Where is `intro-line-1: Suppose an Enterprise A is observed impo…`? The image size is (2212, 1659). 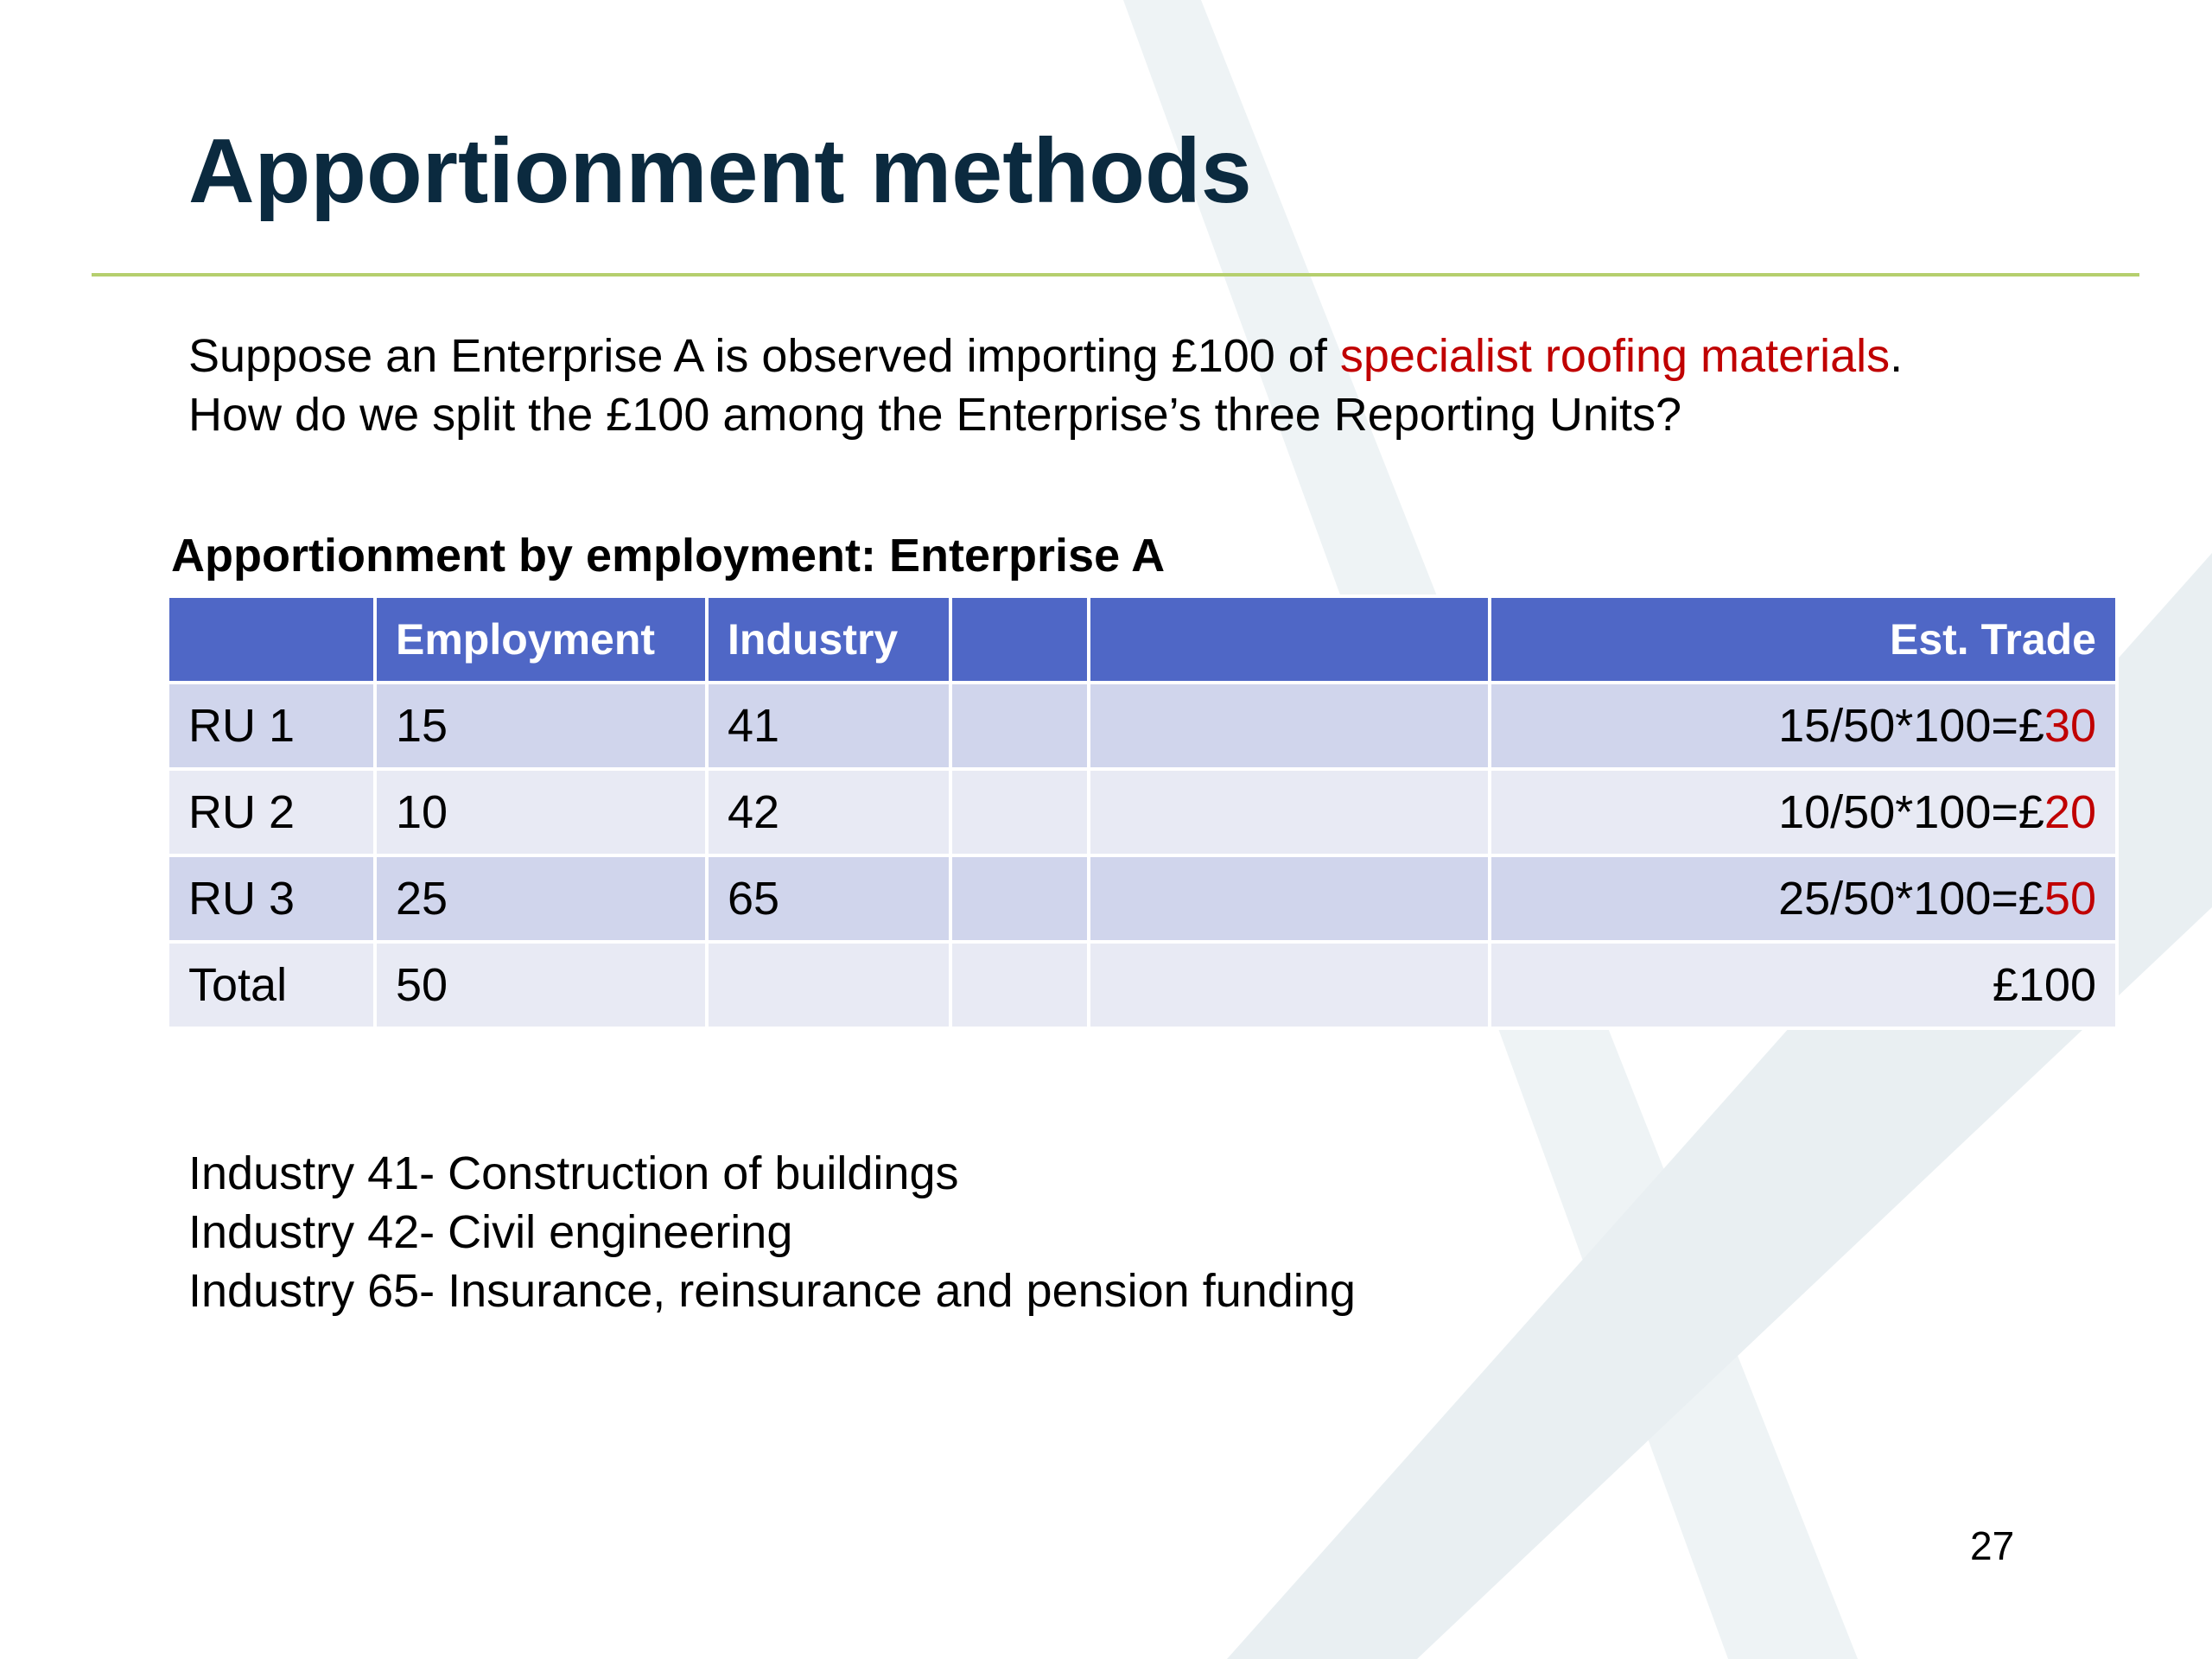
intro-line-1: Suppose an Enterprise A is observed impo… is located at coordinates (1045, 356).